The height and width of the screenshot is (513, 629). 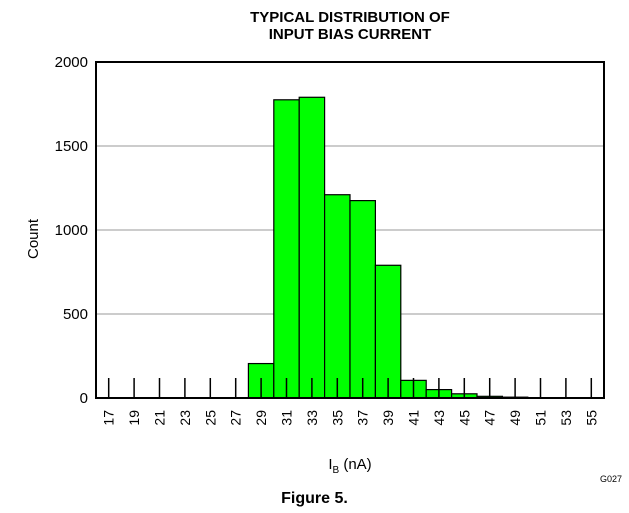 I want to click on y-tick-label: 0, so click(x=84, y=398).